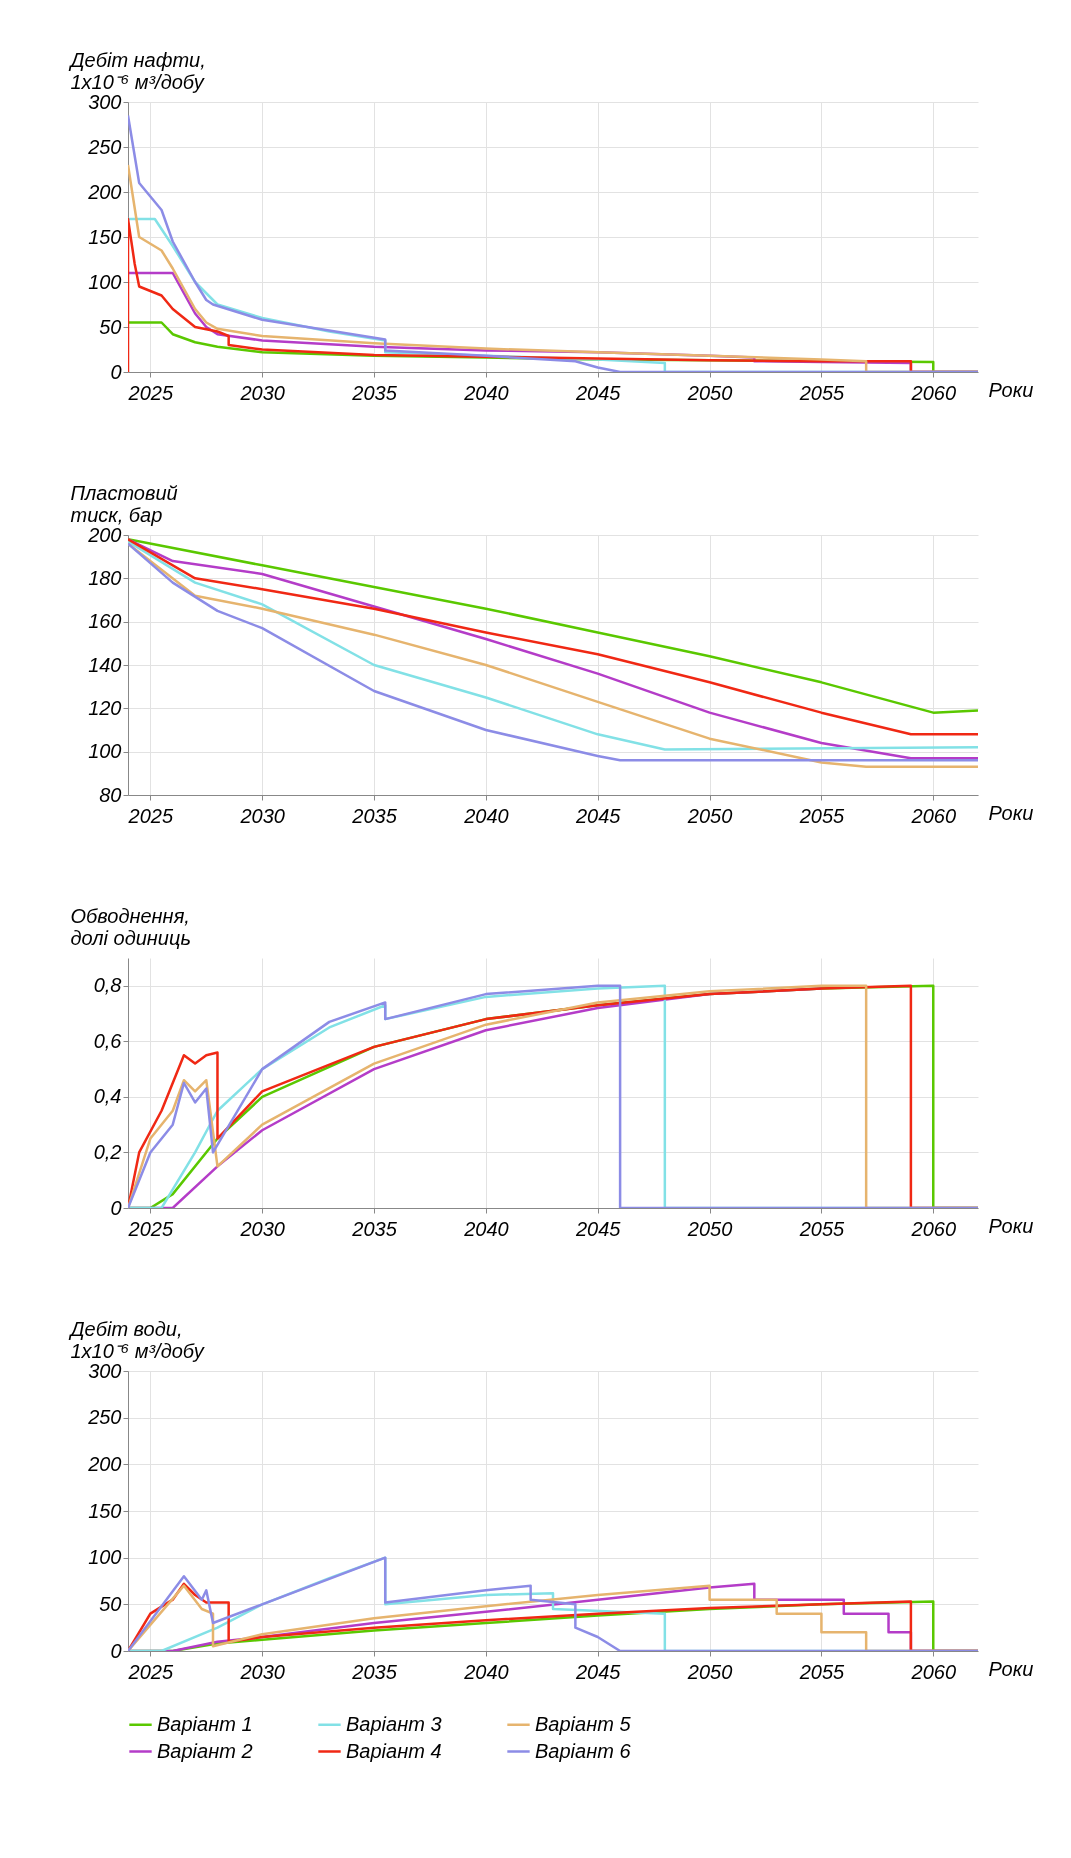 The image size is (1071, 1858). What do you see at coordinates (105, 664) in the screenshot?
I see `y-tick-label: 140` at bounding box center [105, 664].